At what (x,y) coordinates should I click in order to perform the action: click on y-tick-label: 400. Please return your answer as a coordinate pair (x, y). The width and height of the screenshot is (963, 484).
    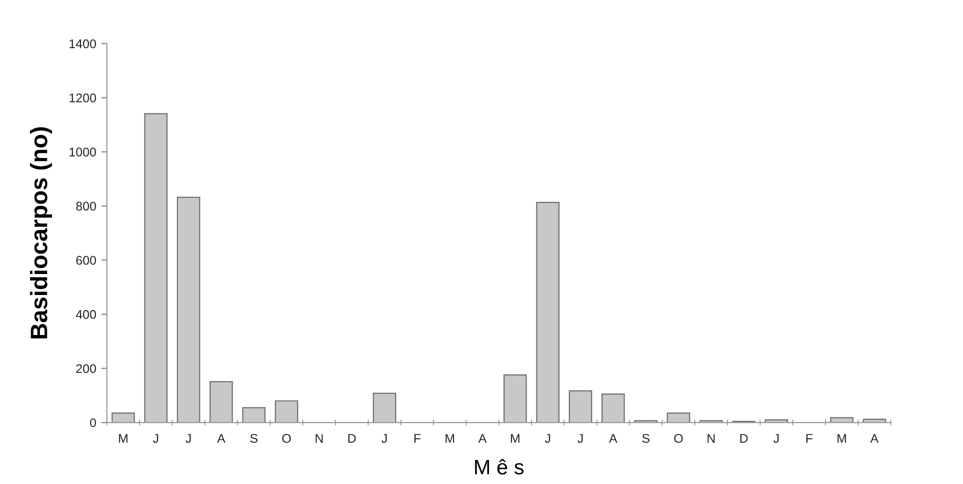
    Looking at the image, I should click on (86, 314).